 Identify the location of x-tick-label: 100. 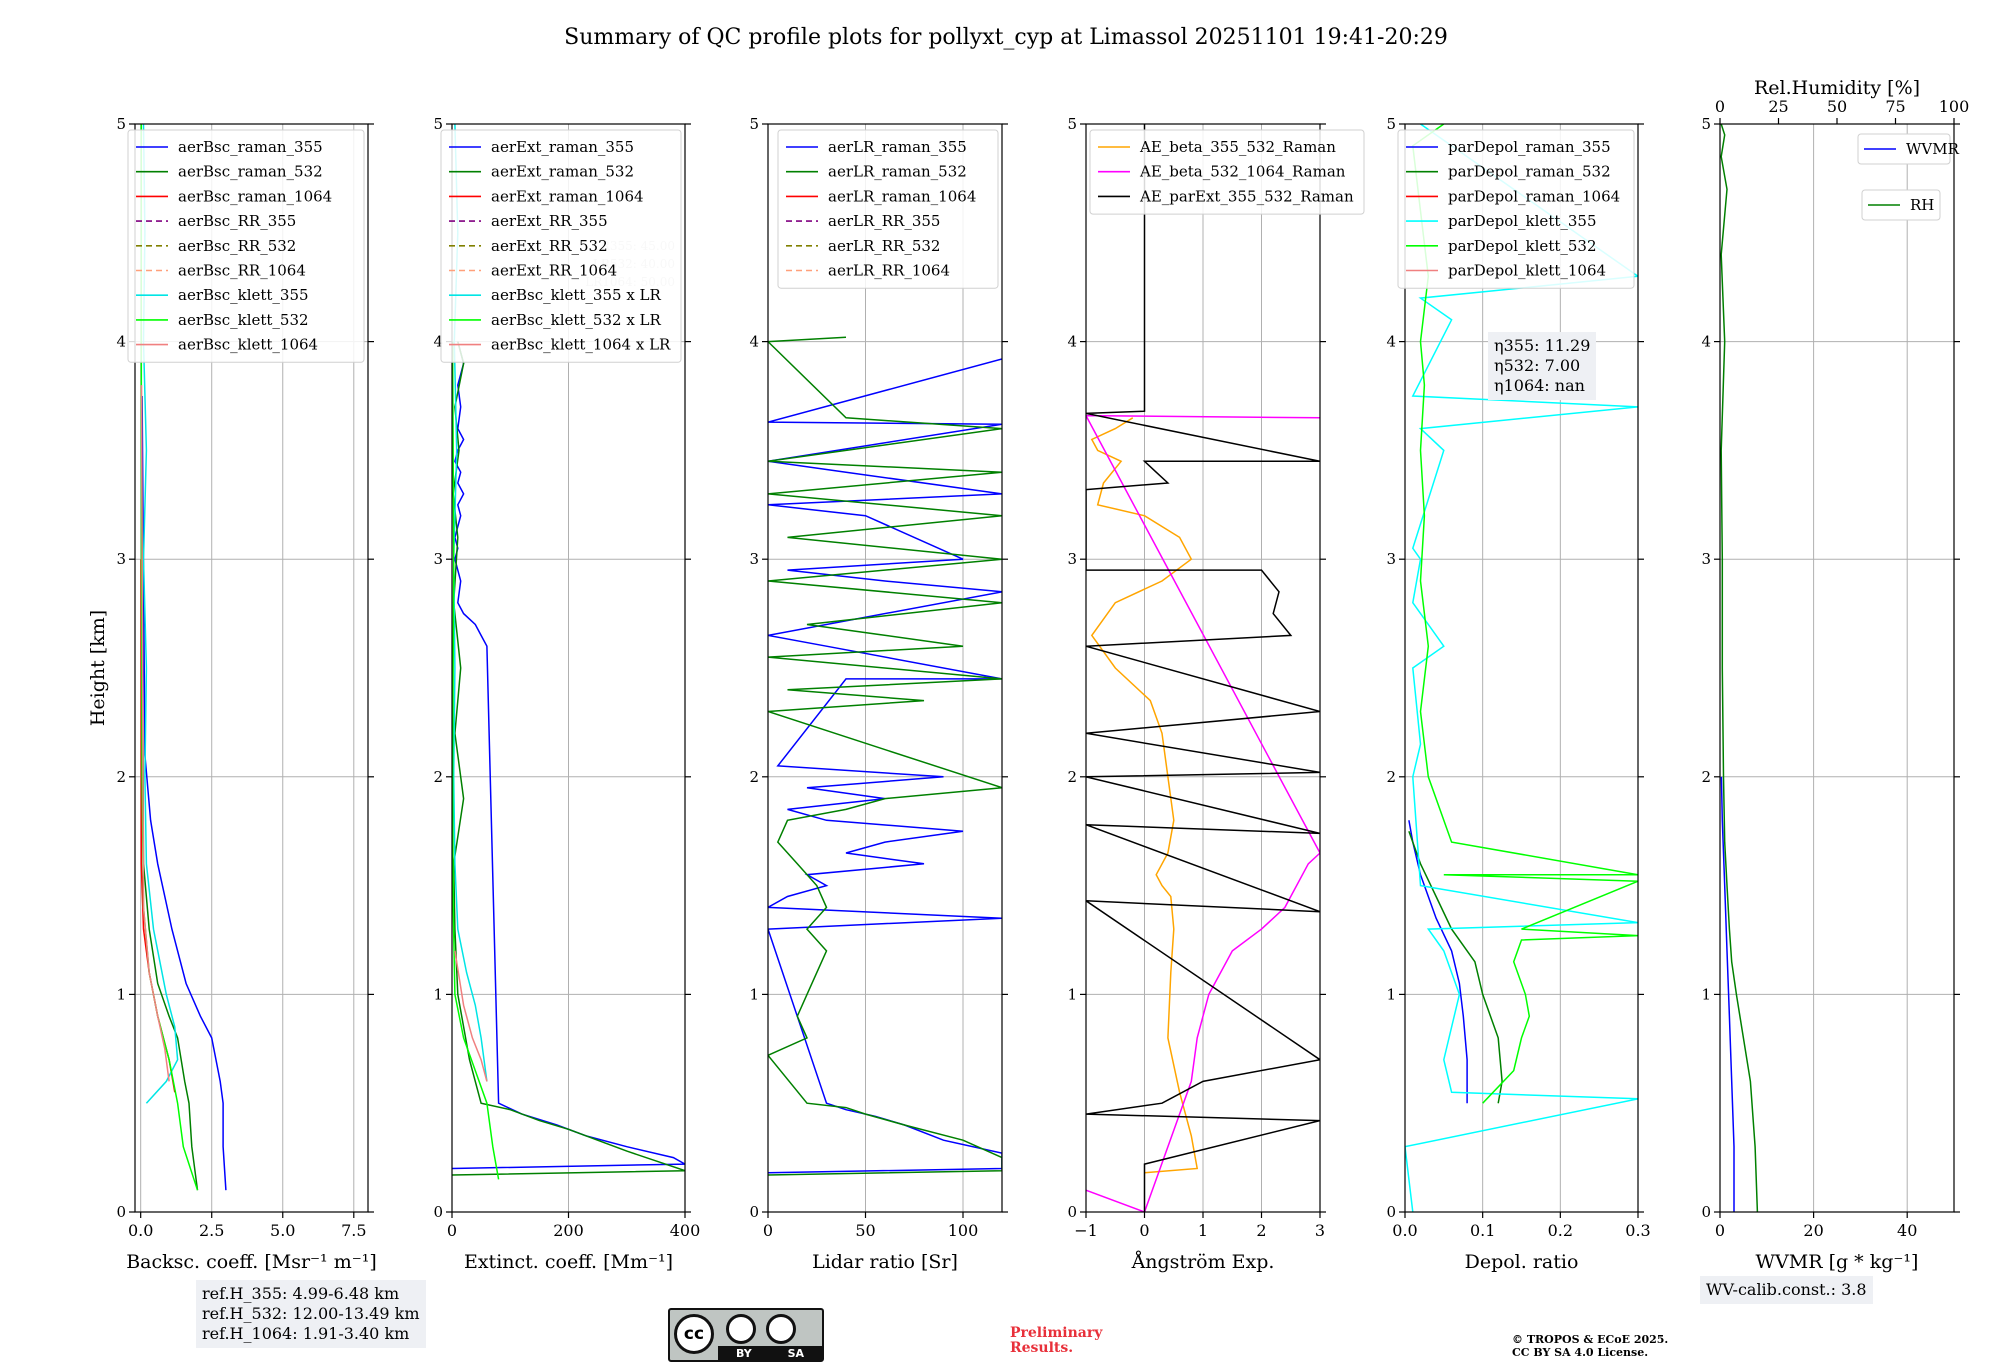
(963, 1230).